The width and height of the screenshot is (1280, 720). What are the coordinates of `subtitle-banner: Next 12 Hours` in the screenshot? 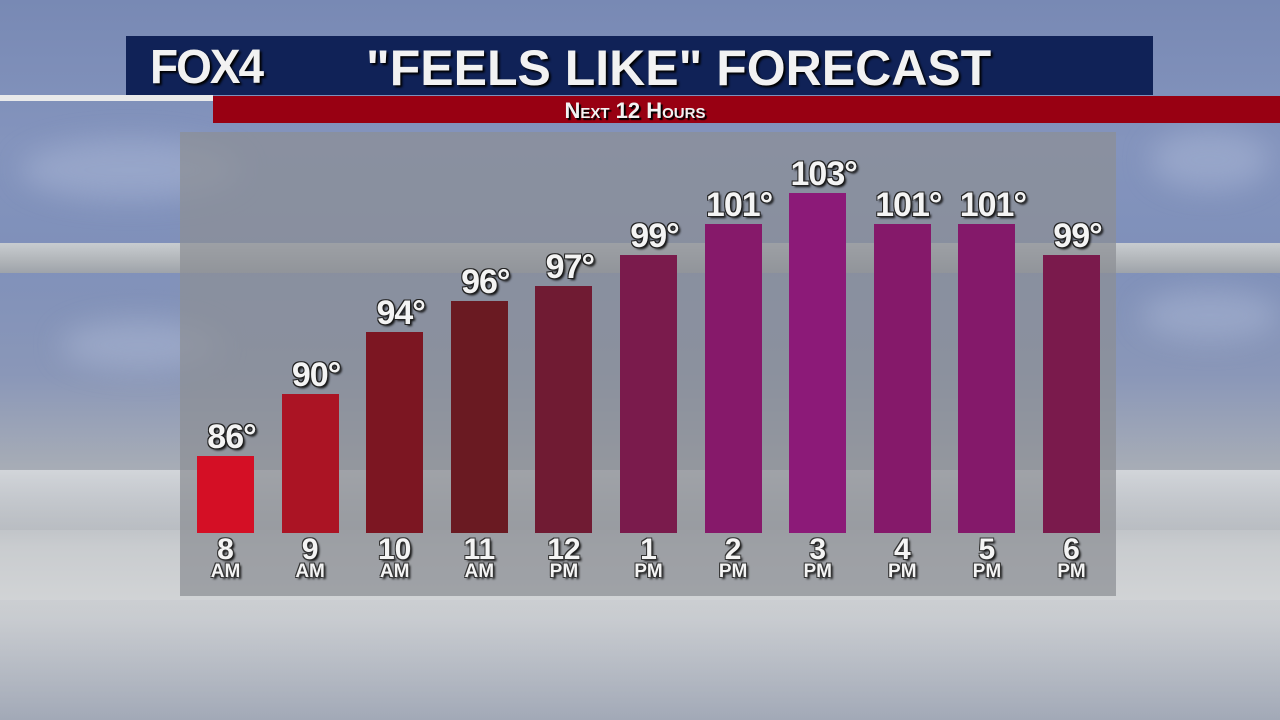 It's located at (746, 109).